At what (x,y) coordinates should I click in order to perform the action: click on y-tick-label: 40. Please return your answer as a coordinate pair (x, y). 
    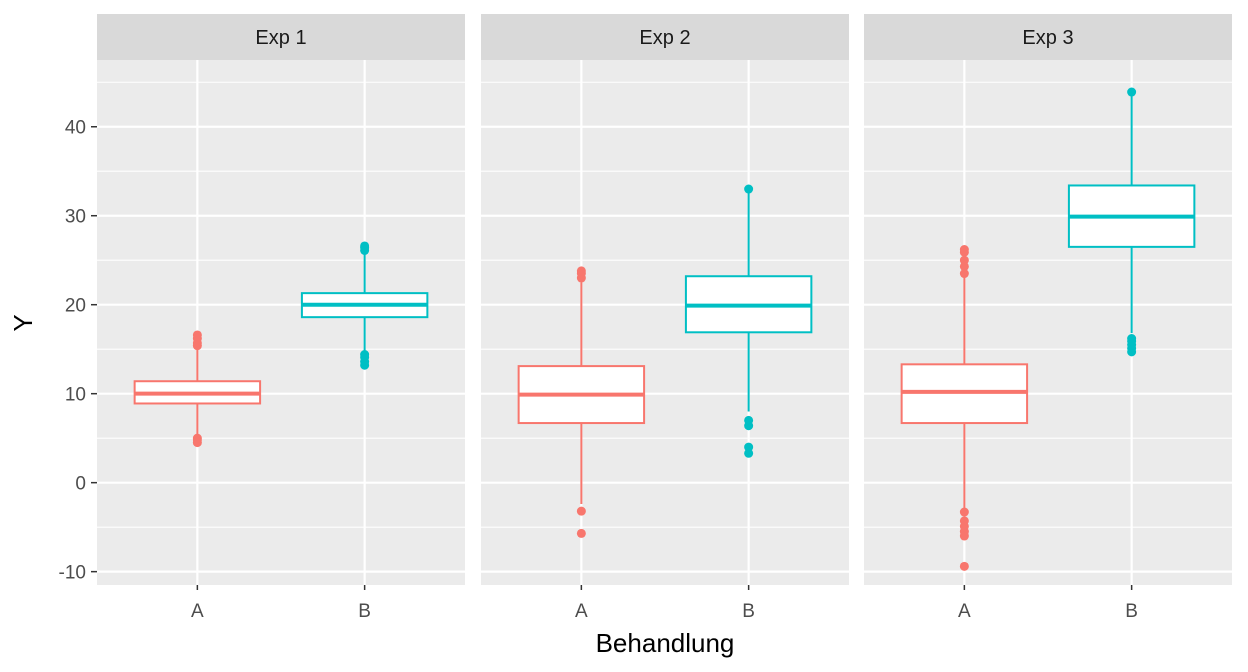
    Looking at the image, I should click on (75, 128).